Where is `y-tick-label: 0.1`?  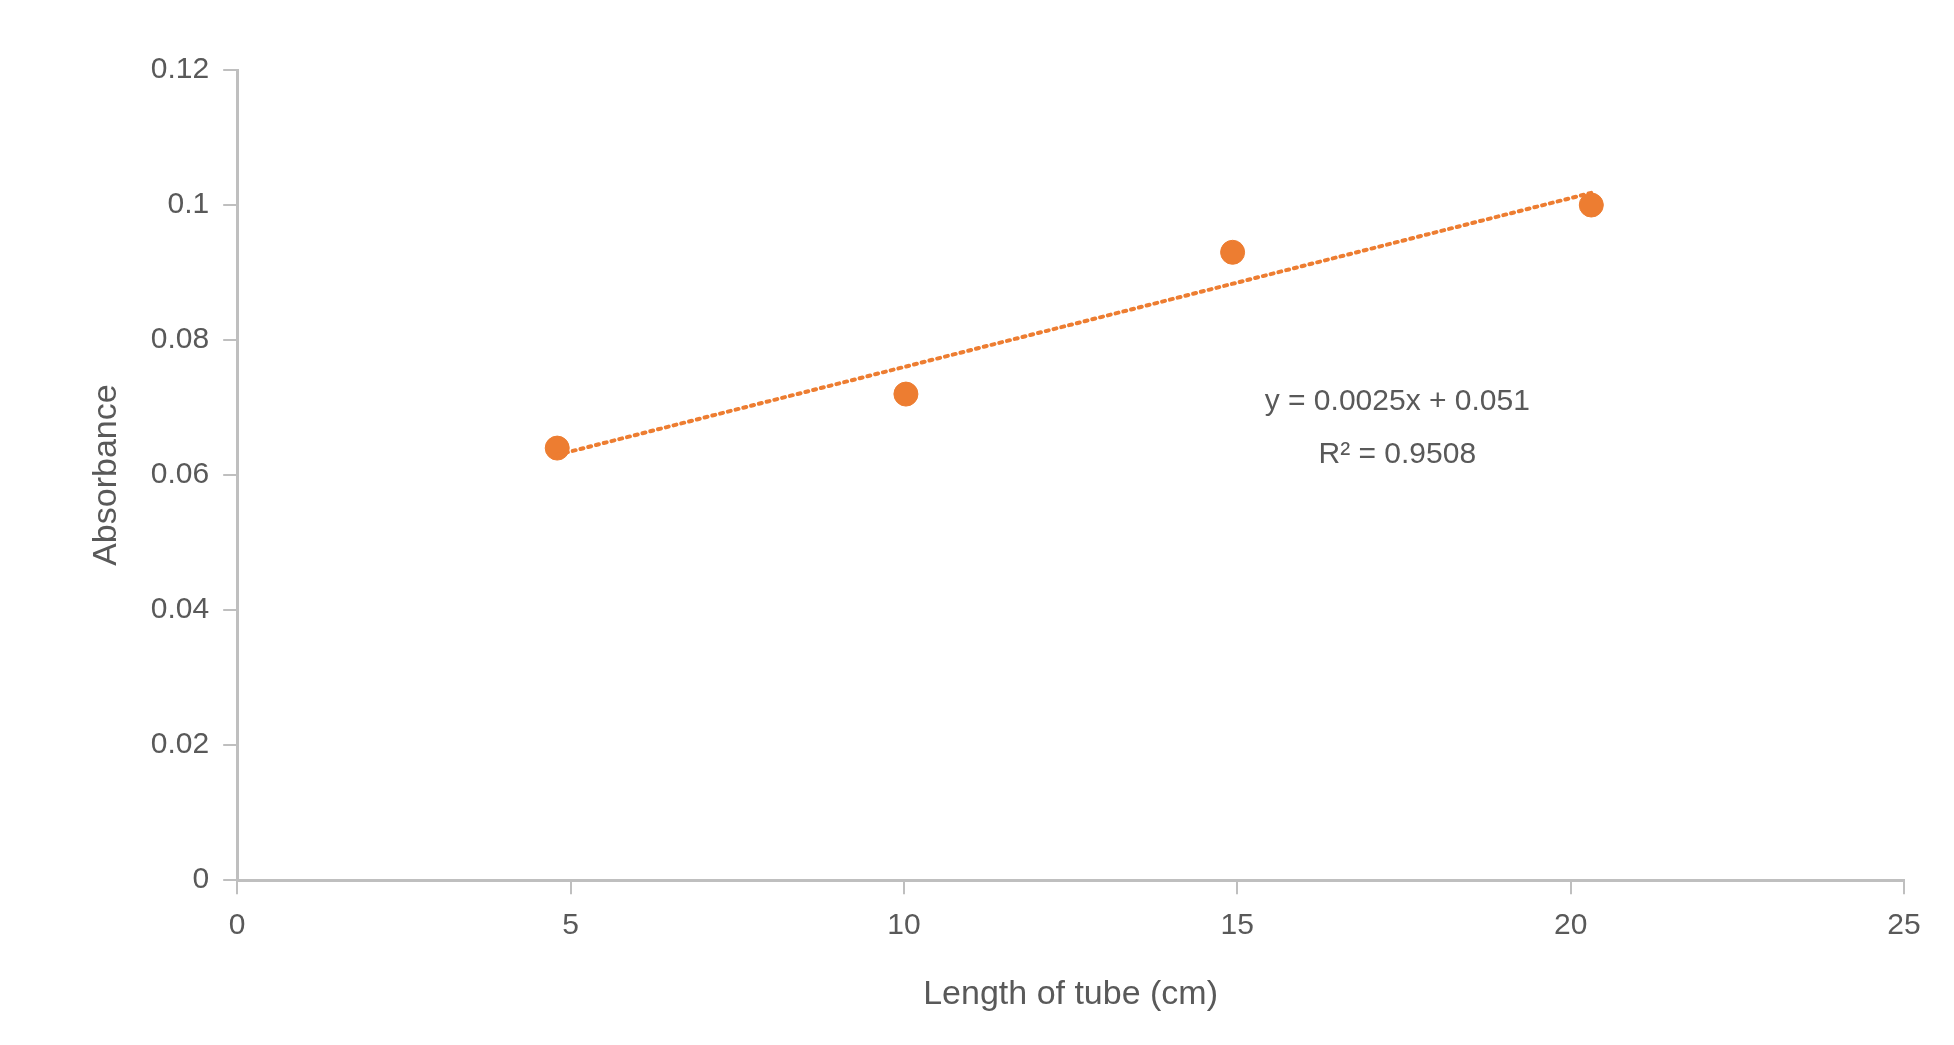 y-tick-label: 0.1 is located at coordinates (188, 203).